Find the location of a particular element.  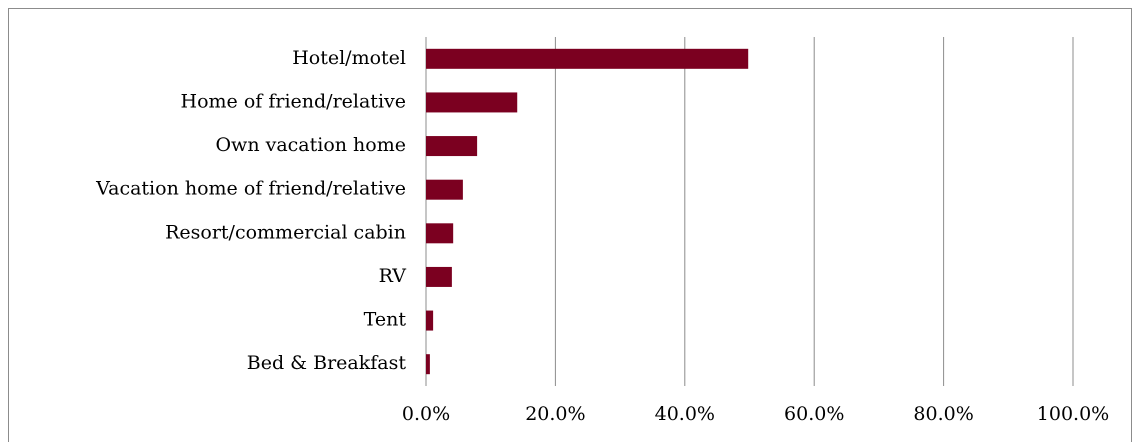

x-tick-label: 100.0% is located at coordinates (1073, 414).